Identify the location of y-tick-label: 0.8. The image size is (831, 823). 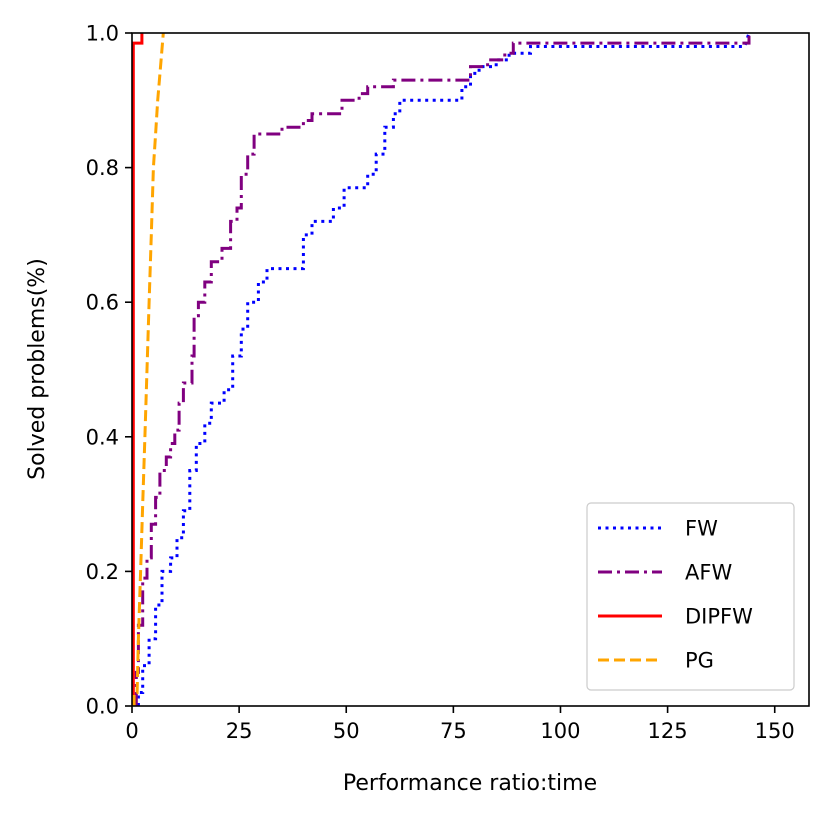
(102, 168).